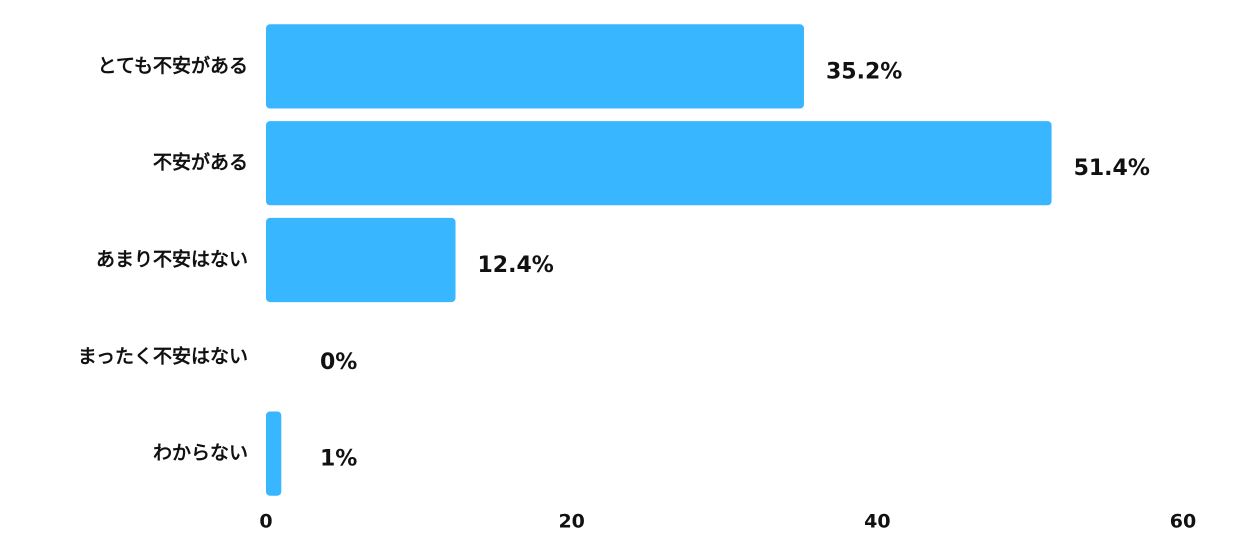 The width and height of the screenshot is (1258, 548). What do you see at coordinates (163, 355) in the screenshot?
I see `category-label: まったく不安はない` at bounding box center [163, 355].